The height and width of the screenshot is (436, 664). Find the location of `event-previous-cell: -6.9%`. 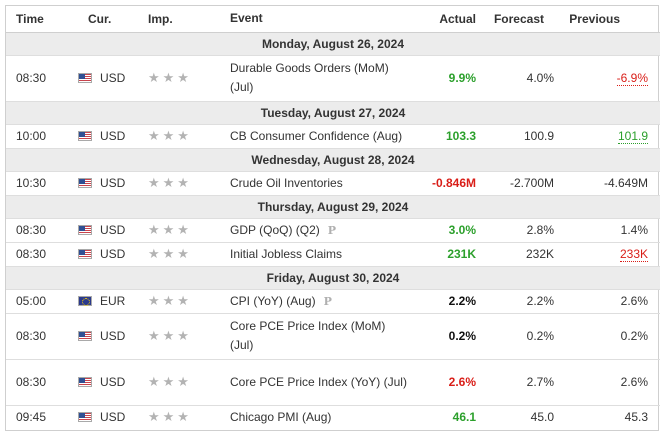

event-previous-cell: -6.9% is located at coordinates (611, 77).